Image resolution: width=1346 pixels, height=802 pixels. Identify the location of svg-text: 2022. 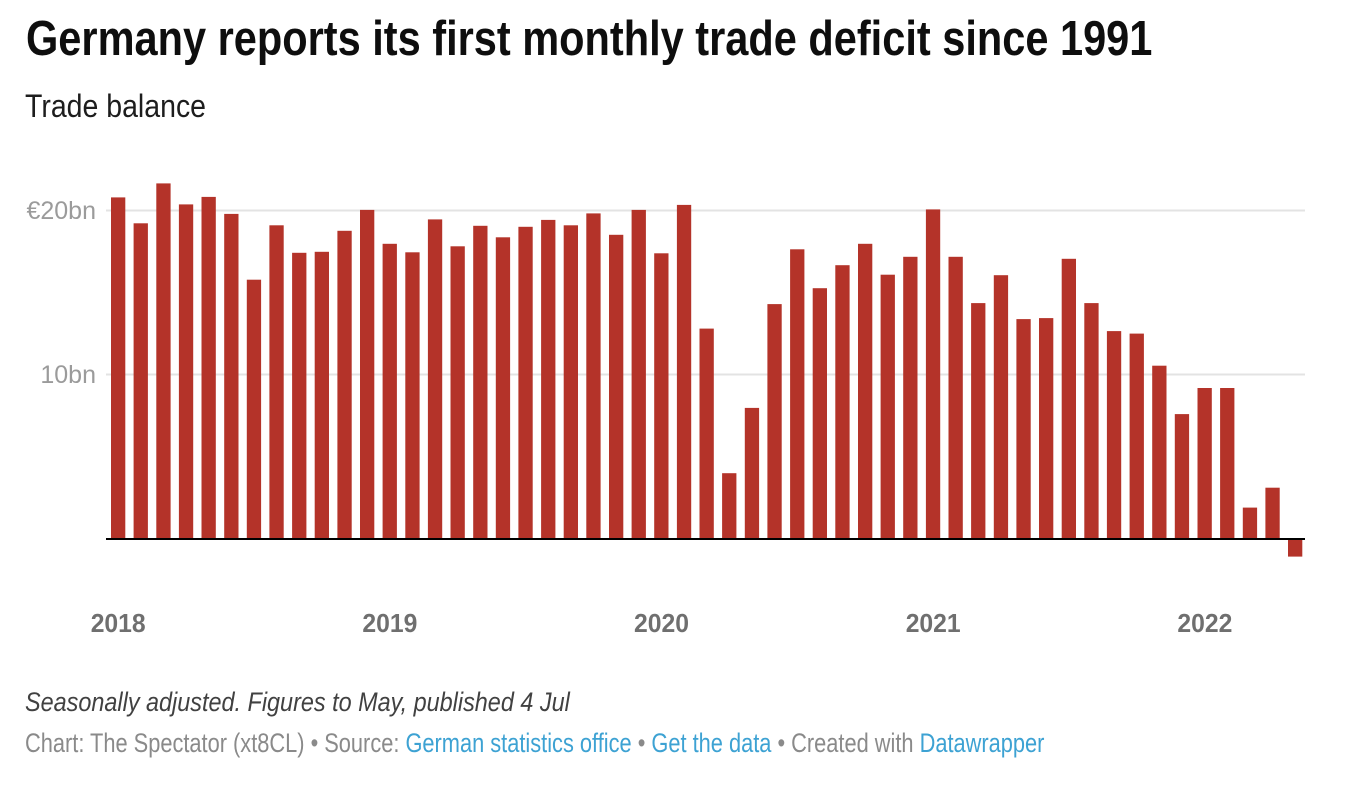
(1204, 623).